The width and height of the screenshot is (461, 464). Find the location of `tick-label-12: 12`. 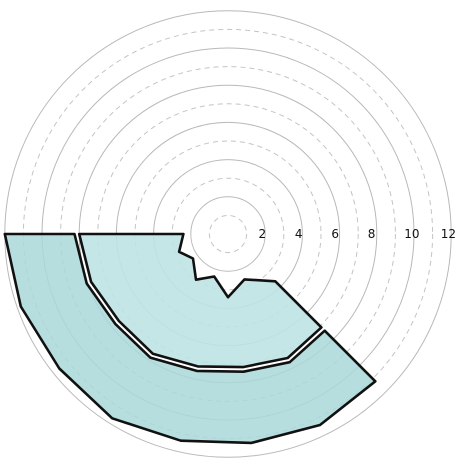

tick-label-12: 12 is located at coordinates (448, 234).